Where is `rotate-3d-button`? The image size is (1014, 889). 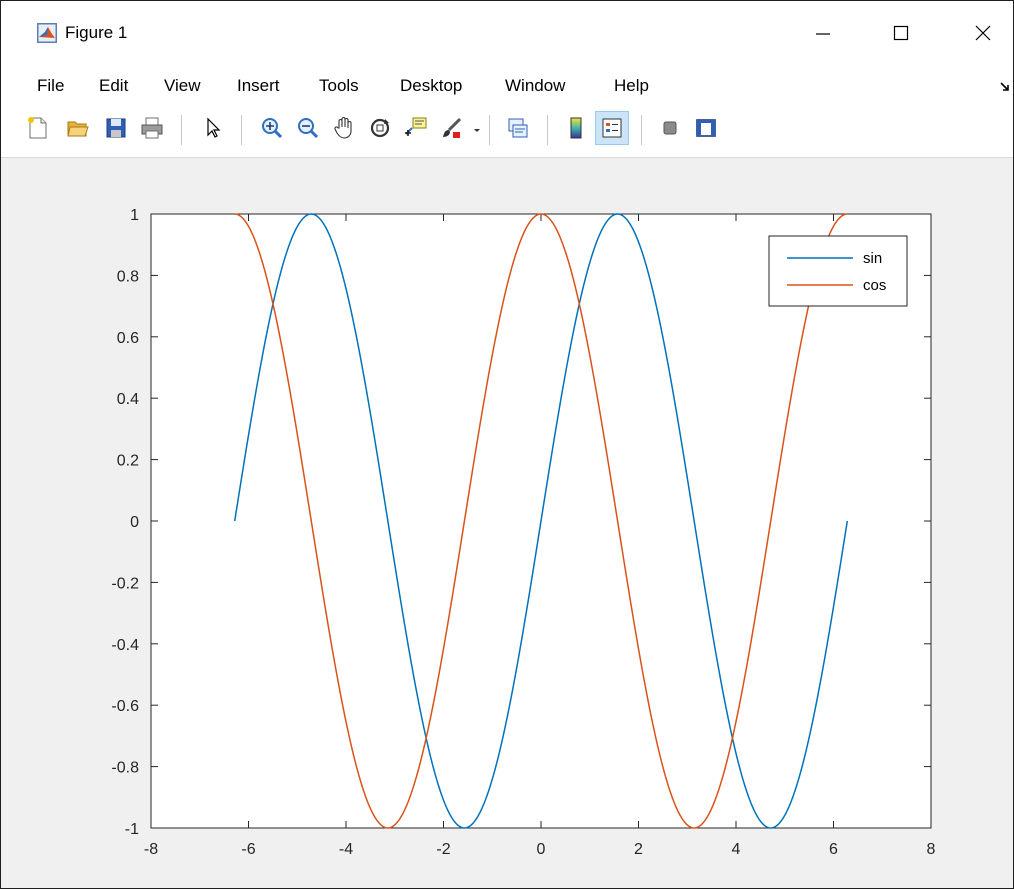
rotate-3d-button is located at coordinates (380, 128).